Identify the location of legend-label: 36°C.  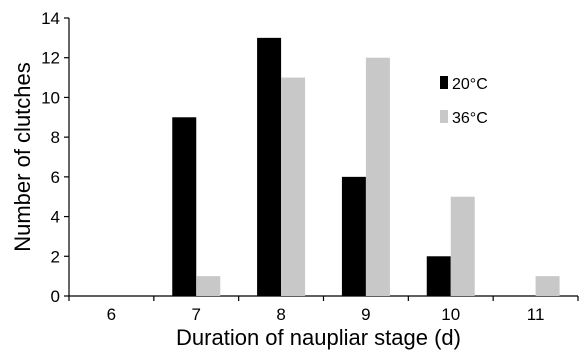
(470, 118).